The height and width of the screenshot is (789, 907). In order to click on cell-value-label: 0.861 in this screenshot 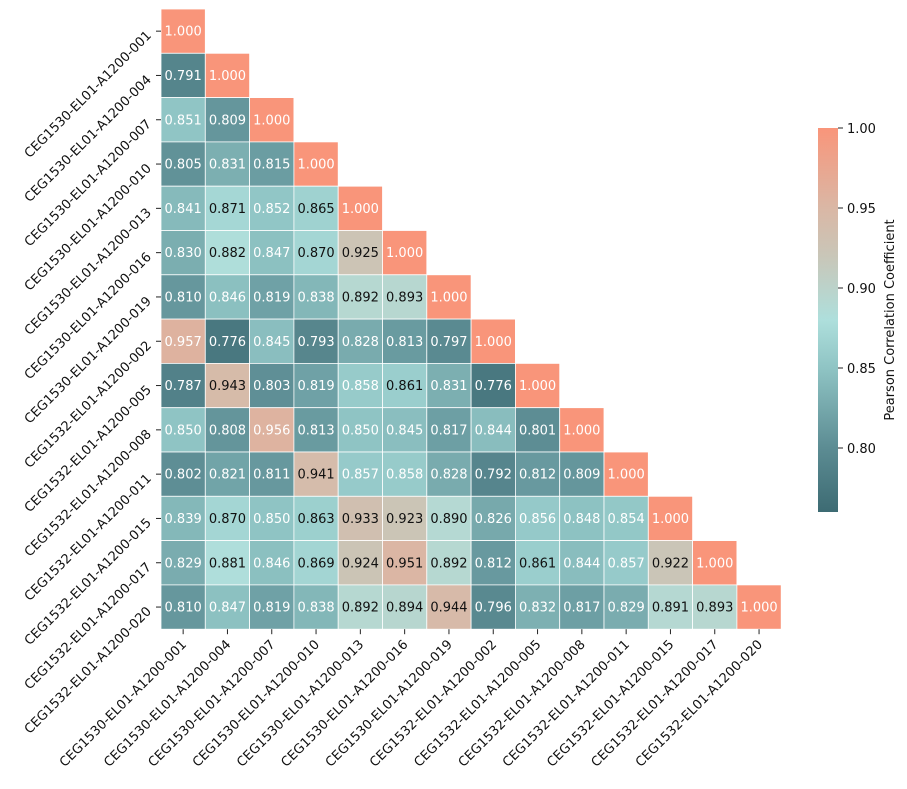, I will do `click(537, 563)`.